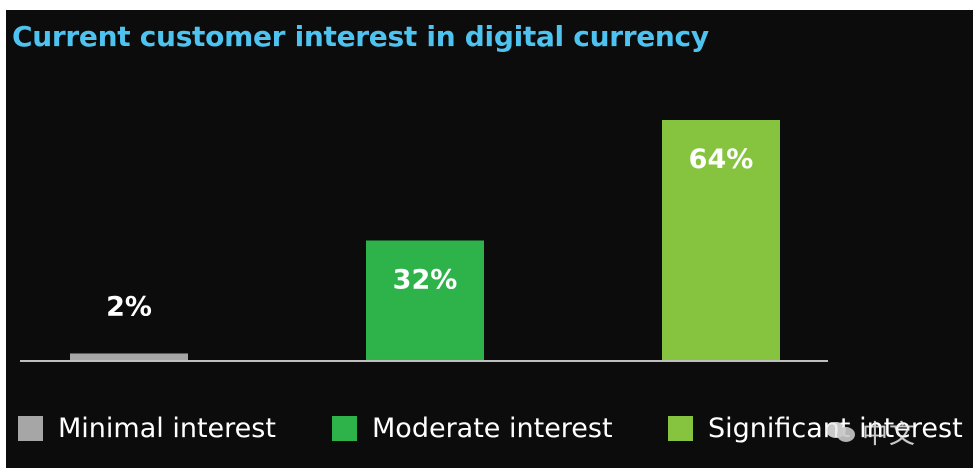  What do you see at coordinates (344, 428) in the screenshot?
I see `legend-swatch-moderate` at bounding box center [344, 428].